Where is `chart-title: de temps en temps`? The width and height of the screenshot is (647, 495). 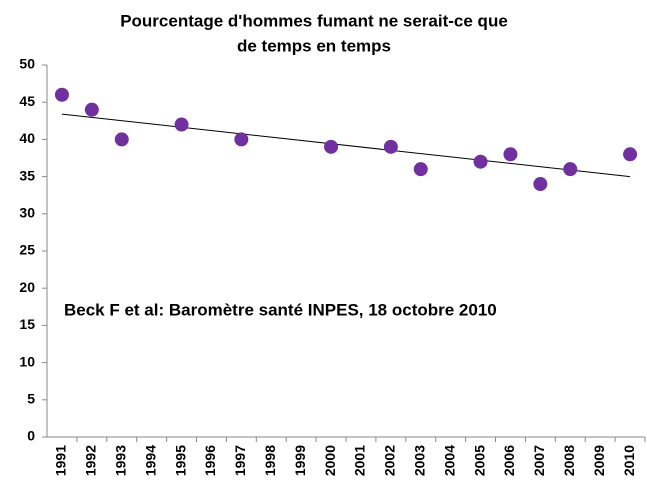 chart-title: de temps en temps is located at coordinates (314, 45).